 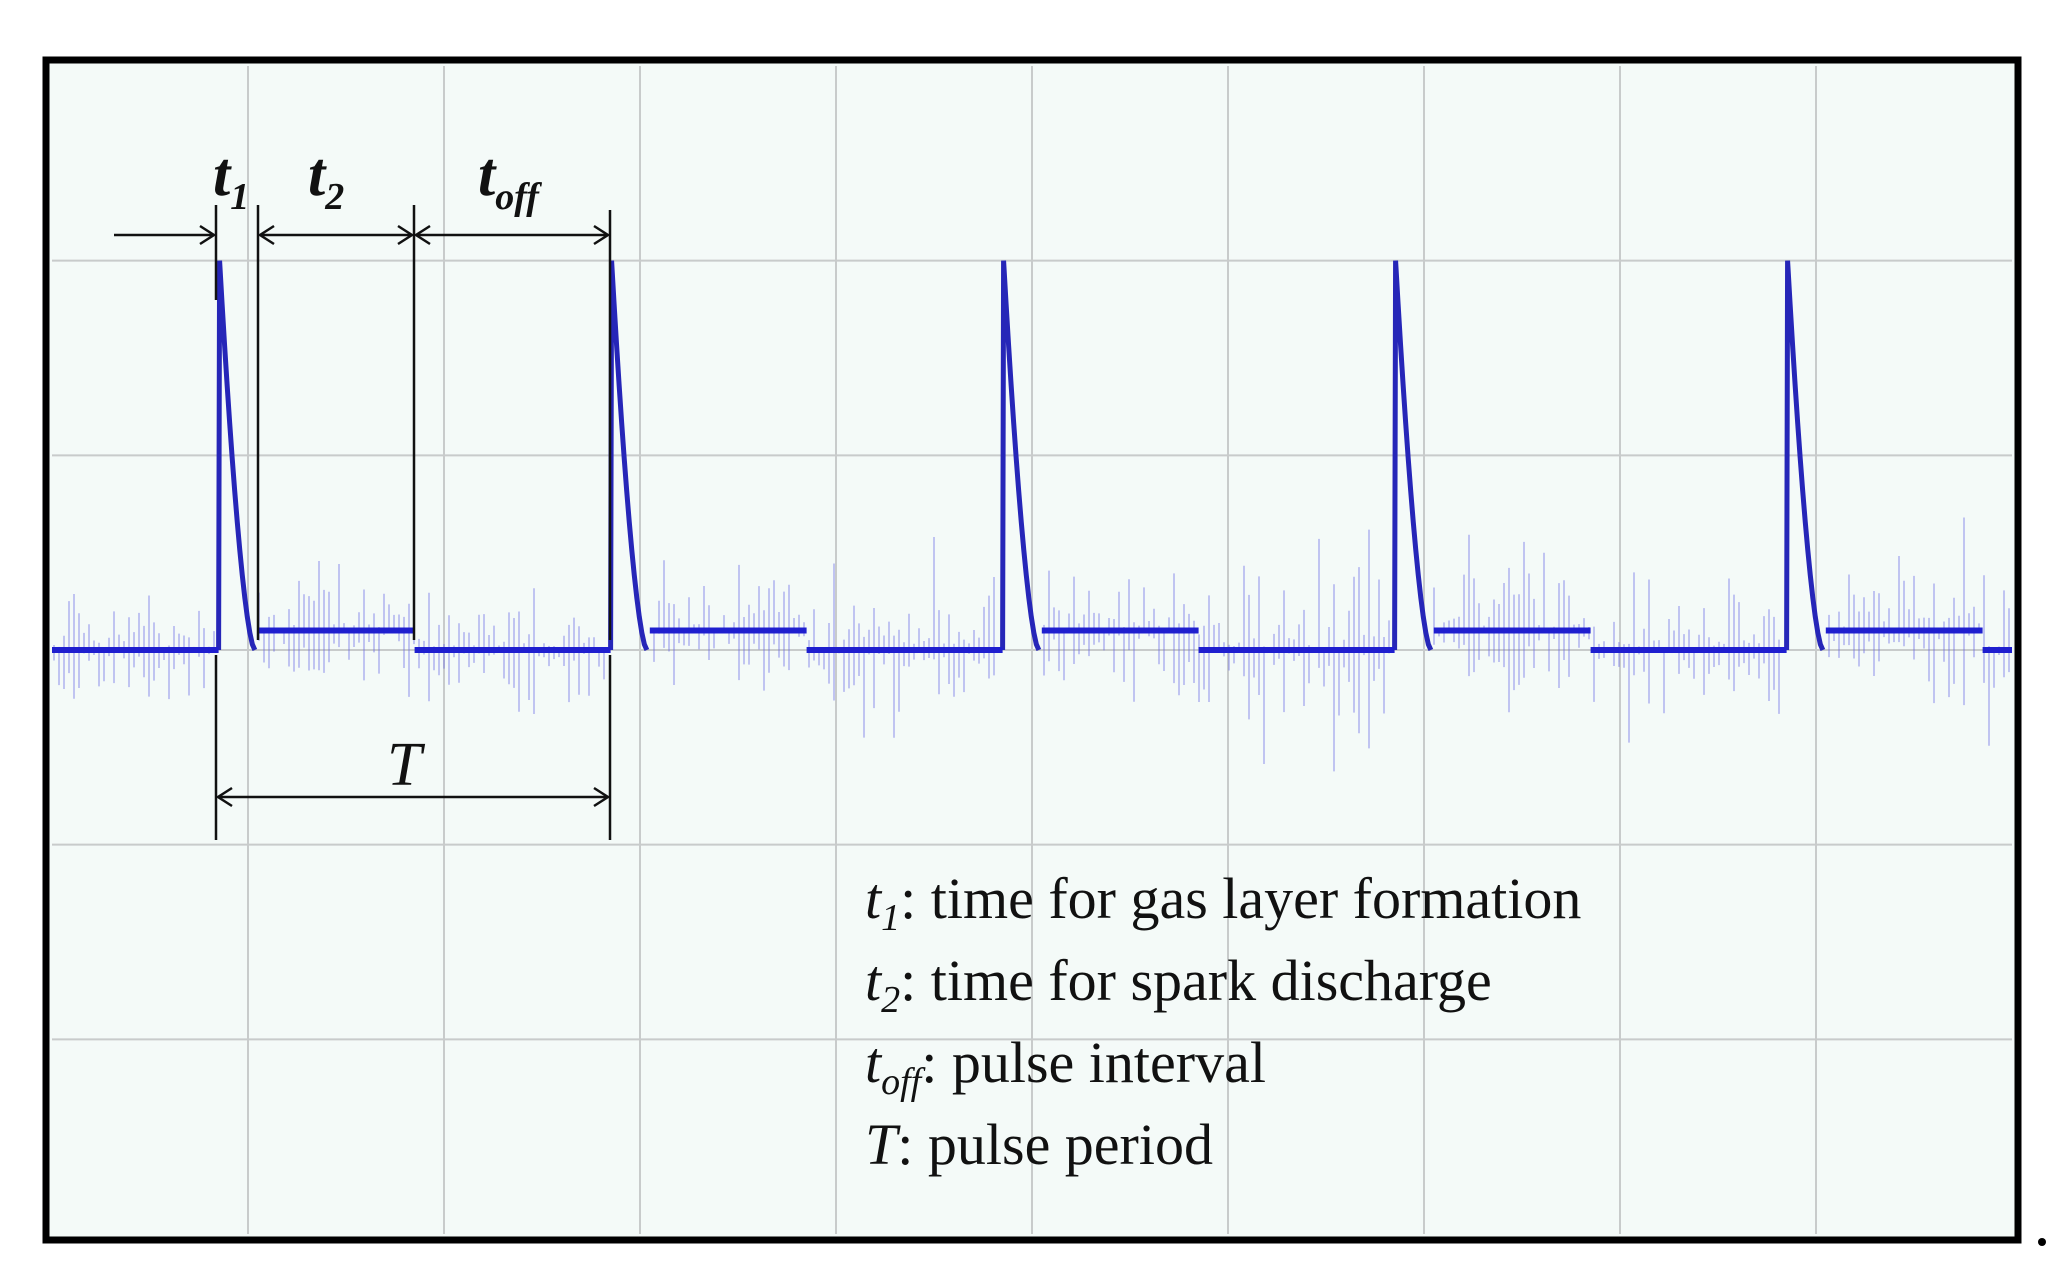 I want to click on trailing-period-dot, so click(x=2042, y=1242).